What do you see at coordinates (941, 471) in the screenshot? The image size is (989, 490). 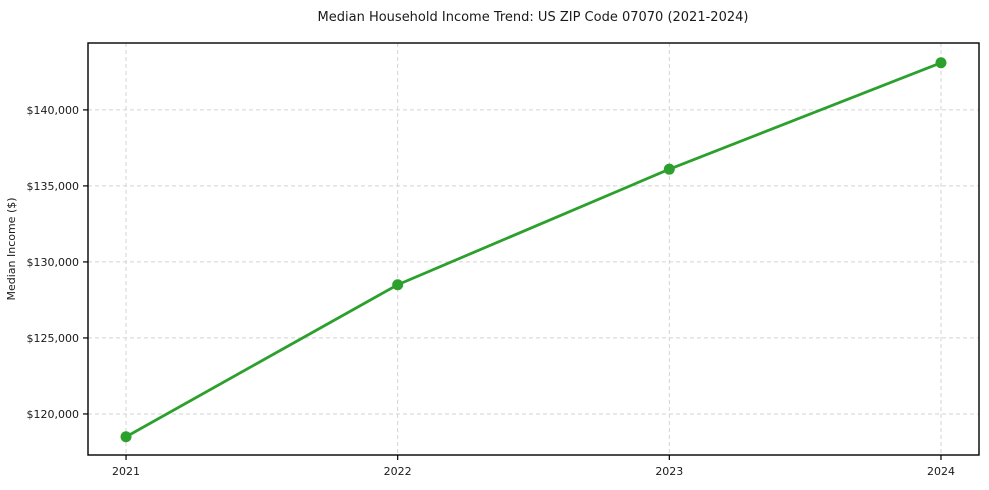 I see `x-tick-label: 2024` at bounding box center [941, 471].